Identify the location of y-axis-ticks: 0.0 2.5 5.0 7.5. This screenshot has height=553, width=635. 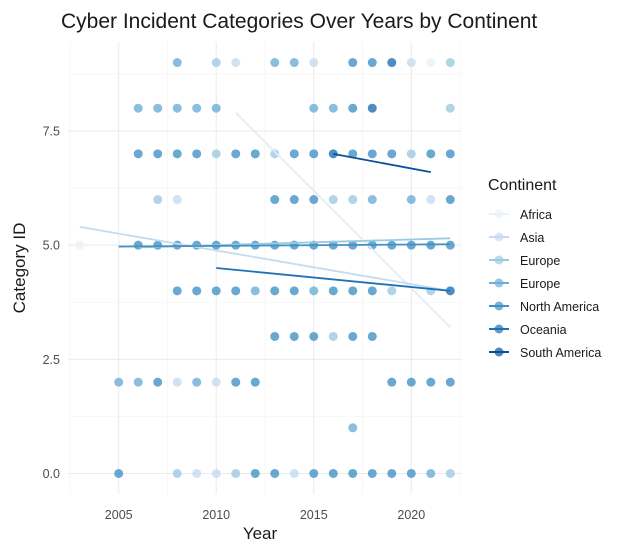
(51, 303).